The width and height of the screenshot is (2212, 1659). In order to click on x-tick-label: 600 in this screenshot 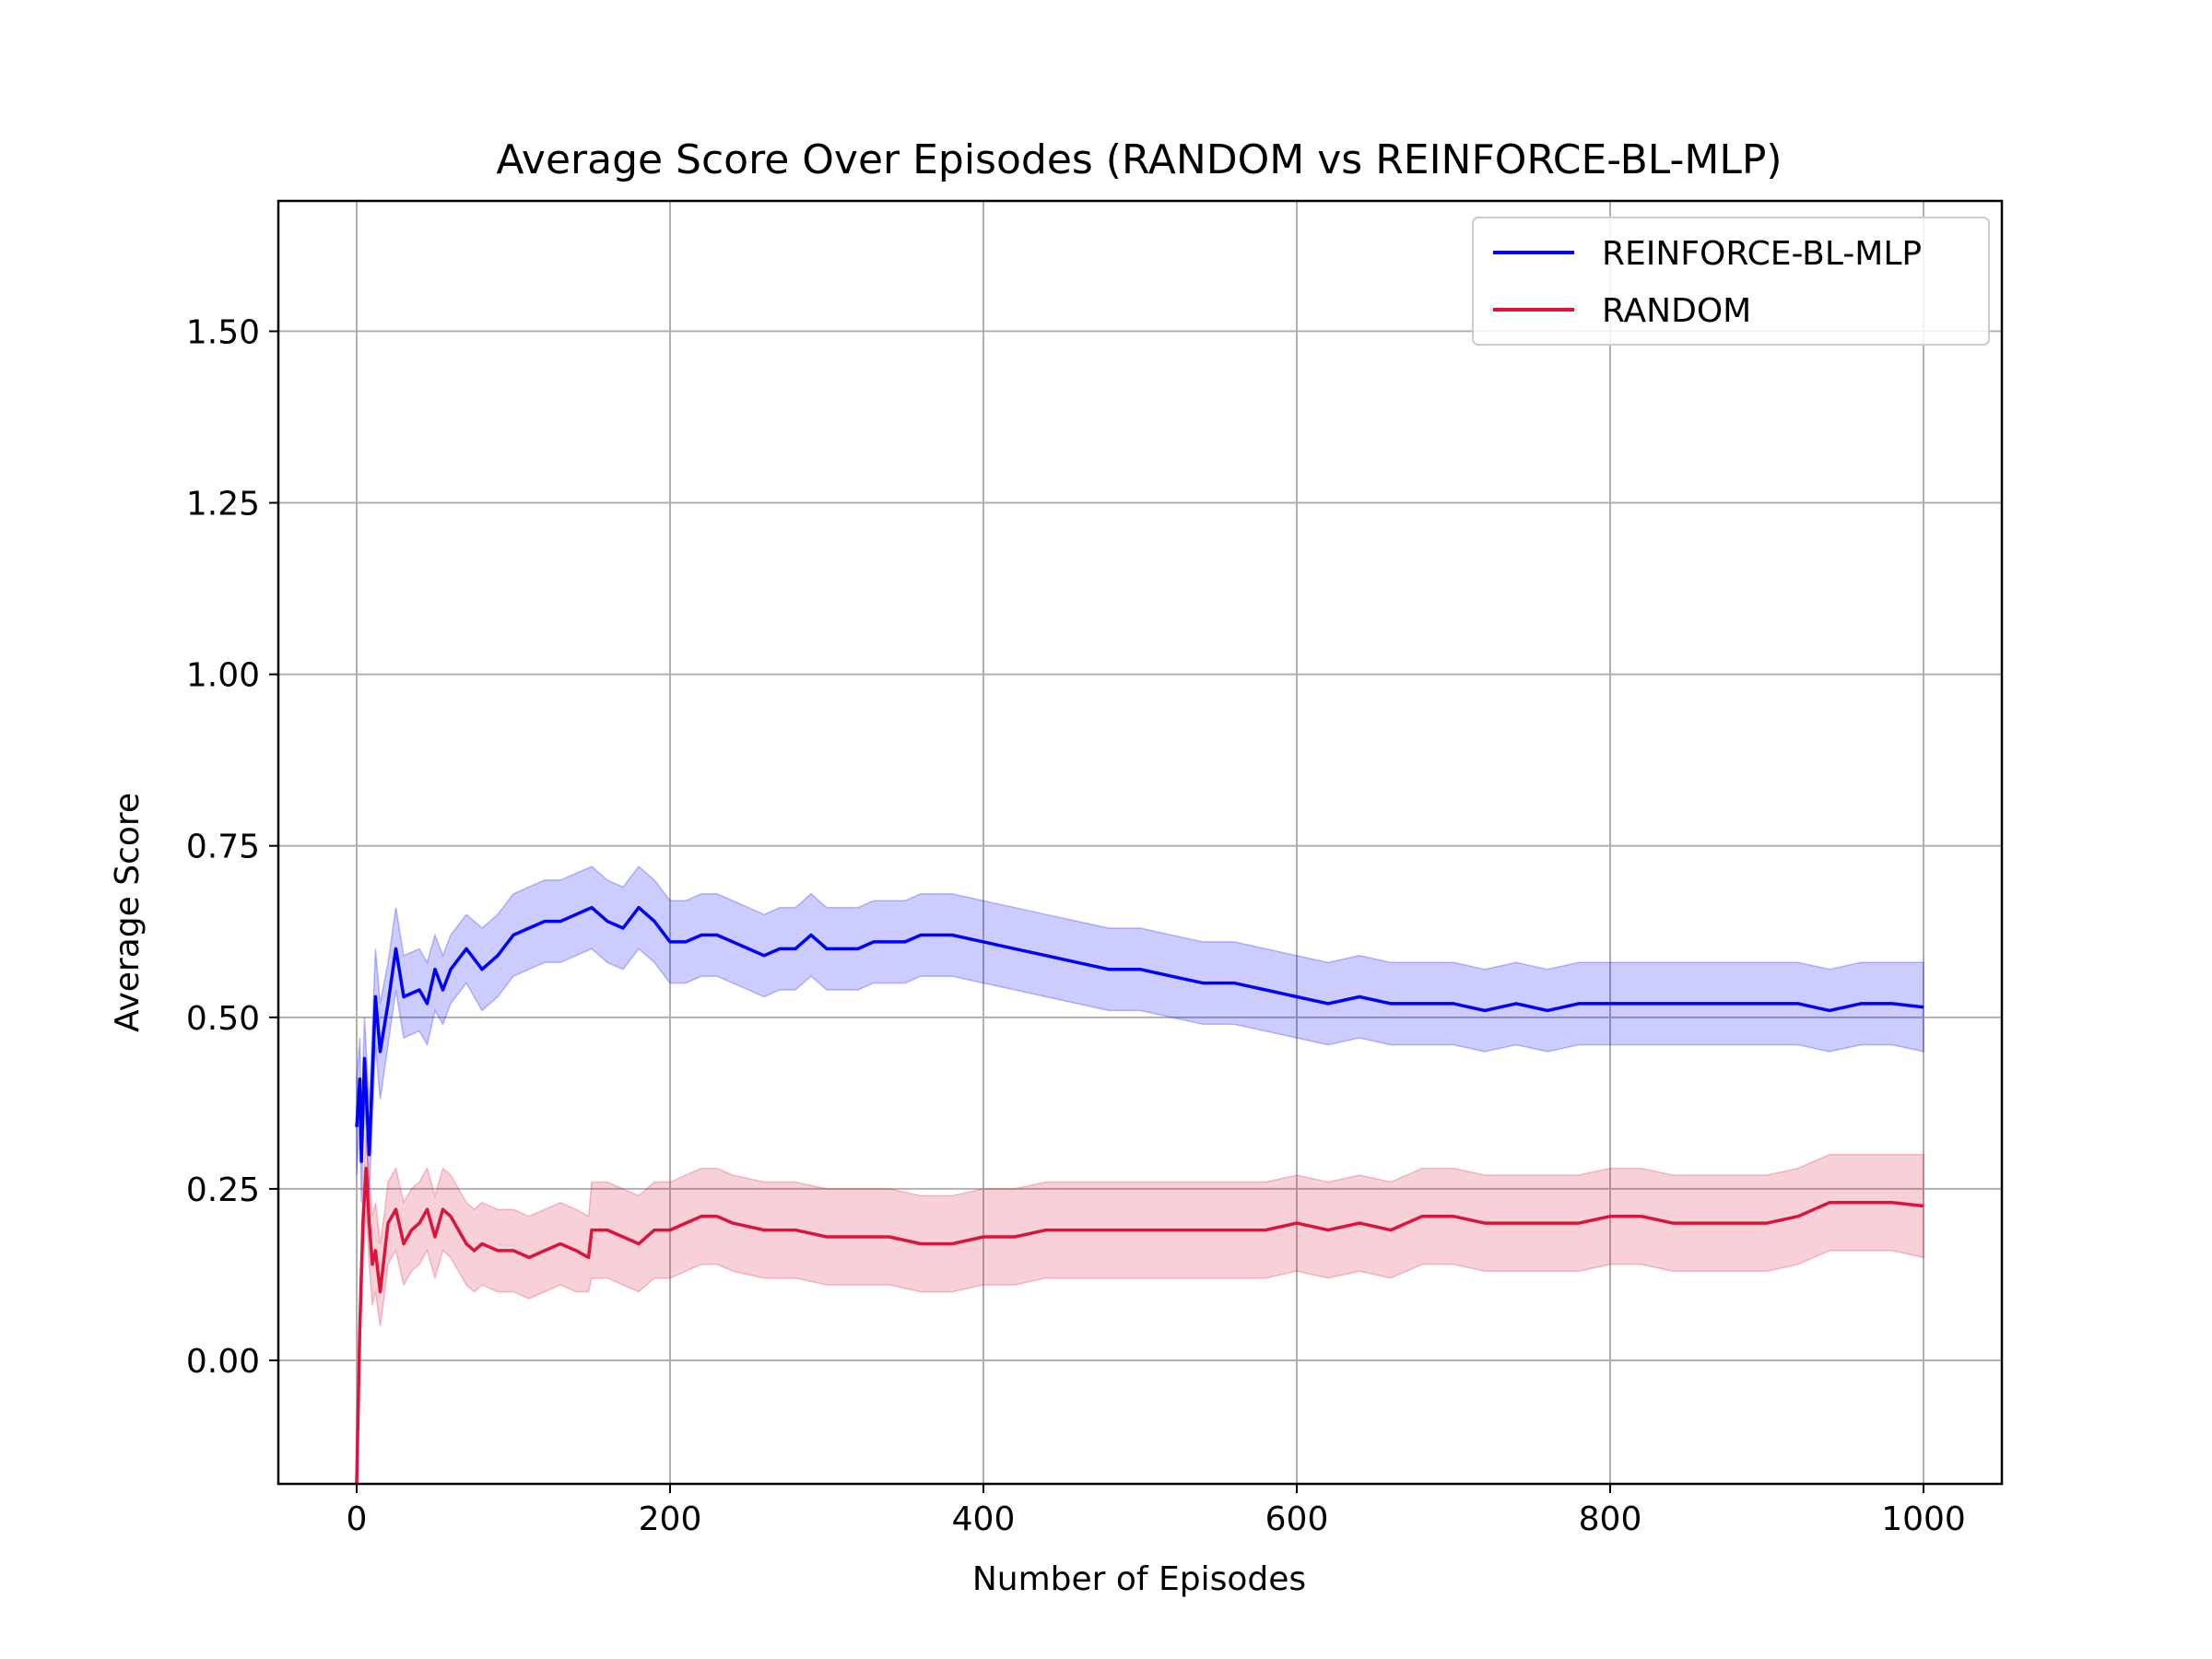, I will do `click(1297, 1519)`.